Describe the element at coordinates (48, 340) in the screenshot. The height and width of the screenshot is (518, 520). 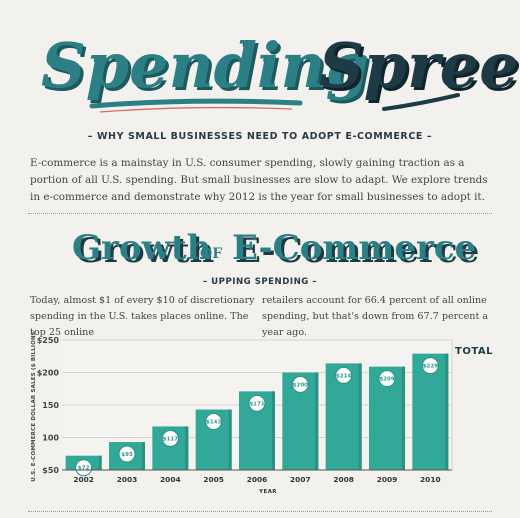
I see `y-tick-label: $250` at that location.